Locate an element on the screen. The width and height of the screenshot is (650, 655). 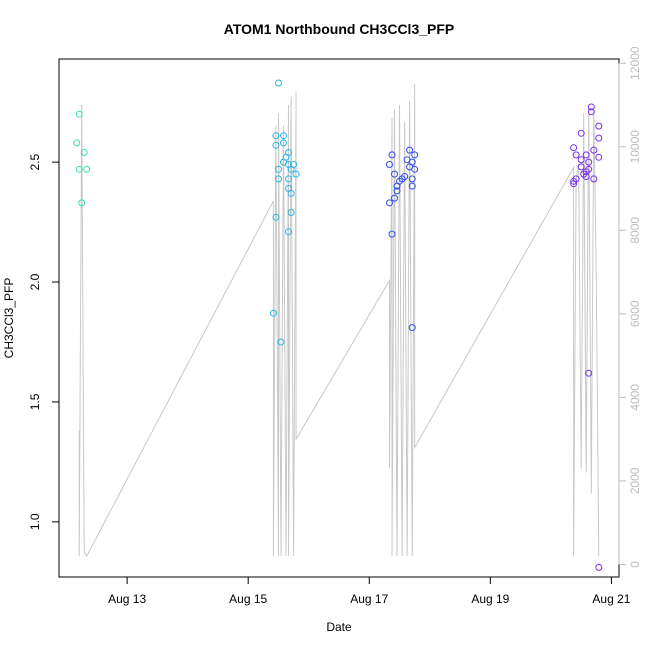
chart-title: ATOM1 Northbound CH3CCl3_PFP is located at coordinates (339, 29).